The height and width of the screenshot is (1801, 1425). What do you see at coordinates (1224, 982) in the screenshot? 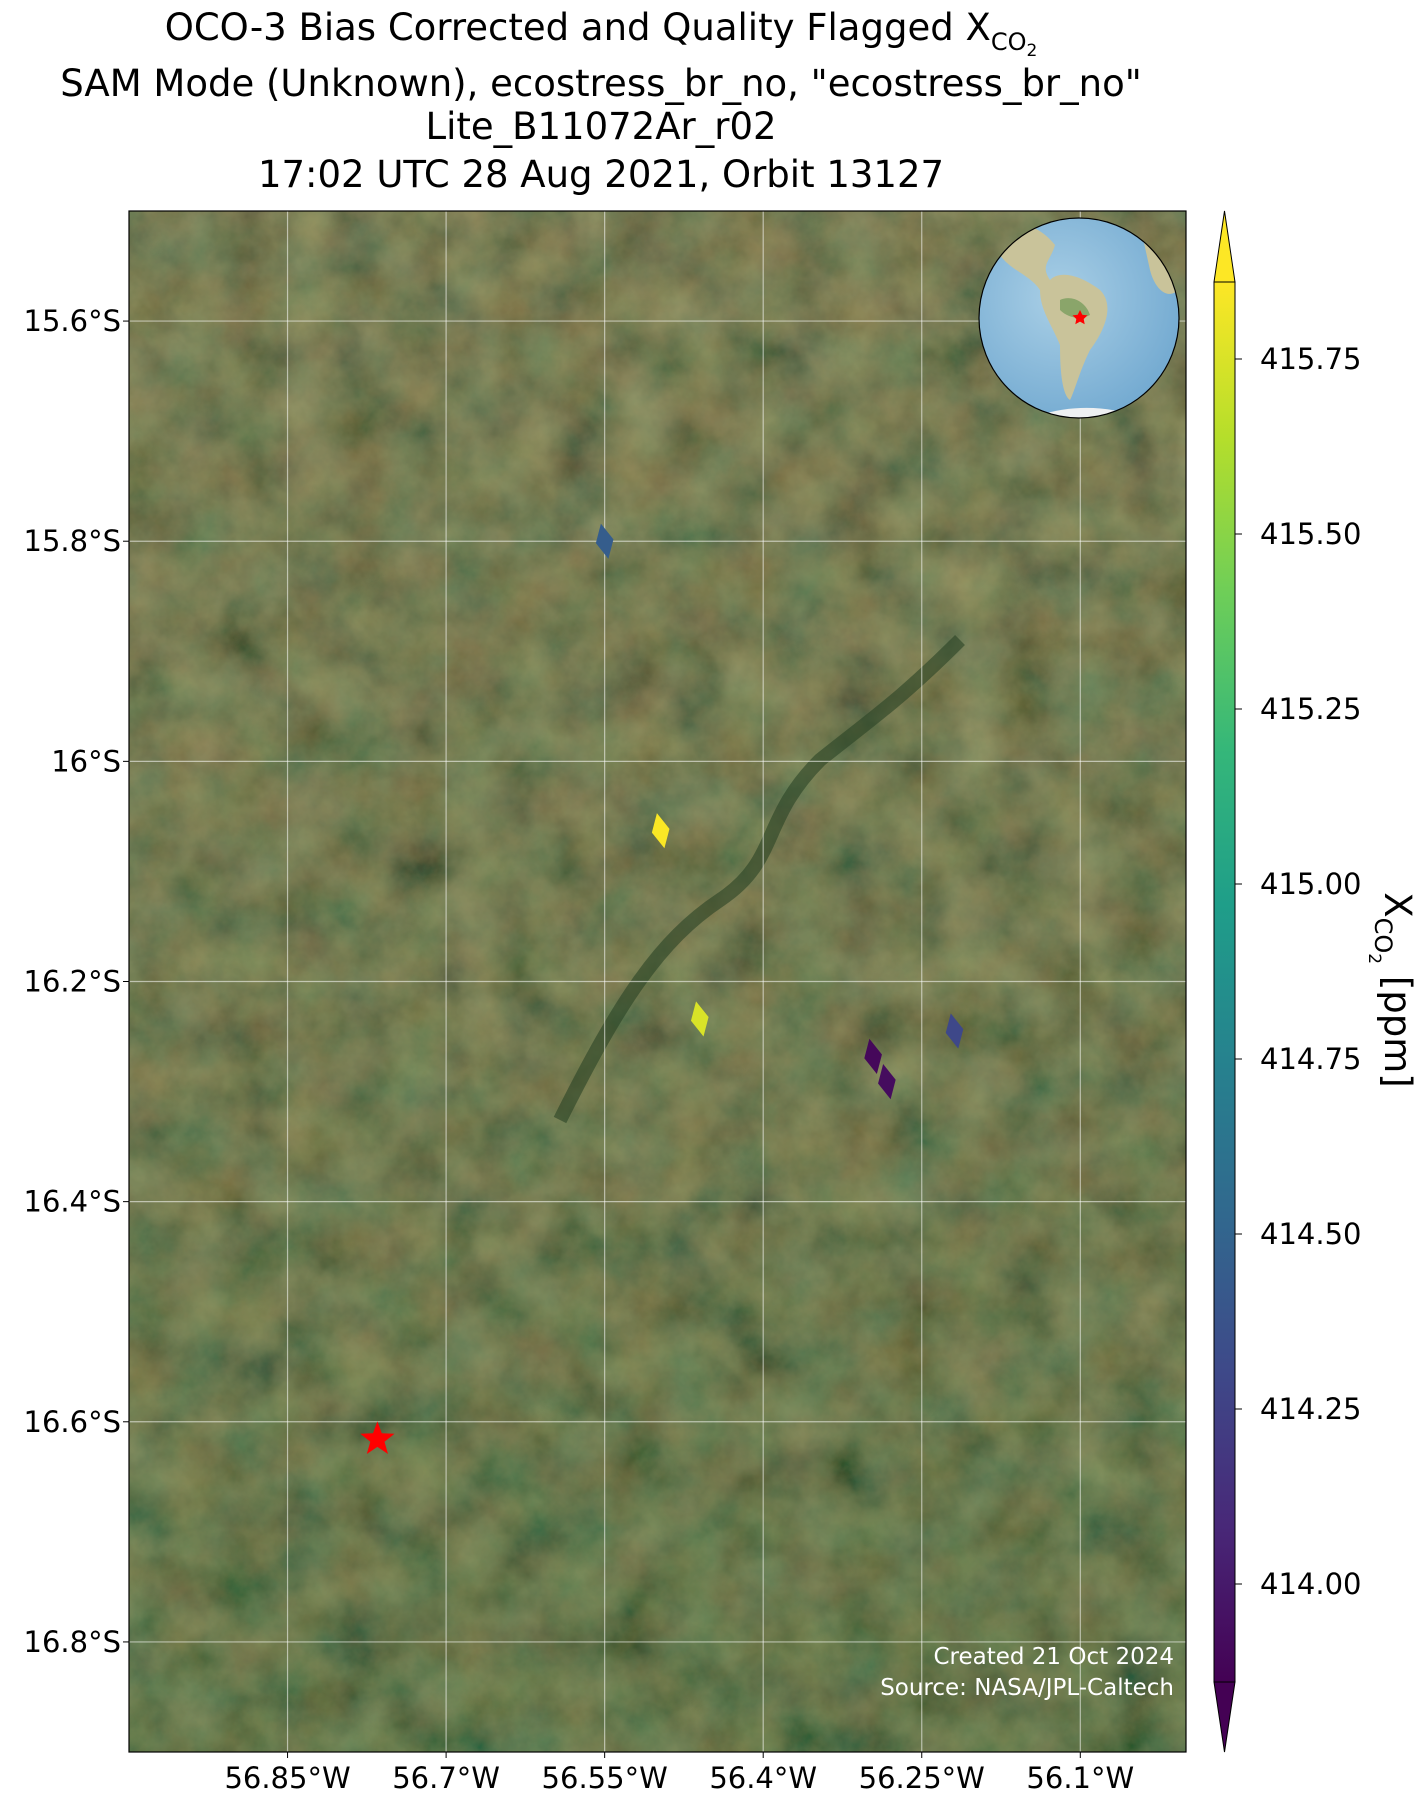
I see `colorbar-body` at bounding box center [1224, 982].